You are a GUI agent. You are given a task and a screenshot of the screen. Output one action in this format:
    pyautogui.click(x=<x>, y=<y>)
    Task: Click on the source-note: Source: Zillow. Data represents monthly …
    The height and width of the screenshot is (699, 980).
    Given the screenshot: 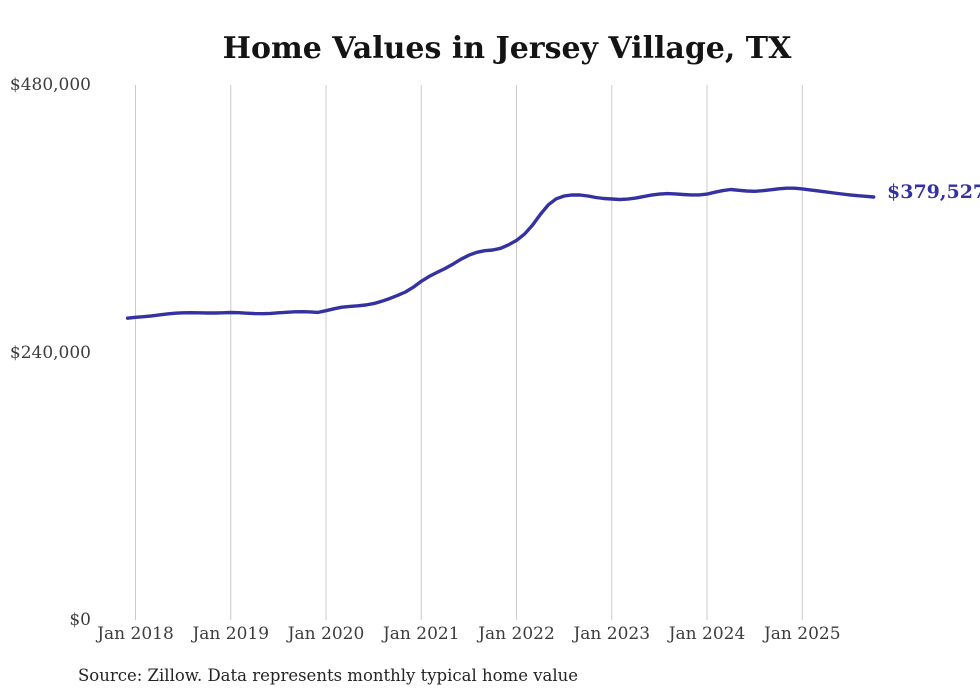 What is the action you would take?
    pyautogui.click(x=328, y=675)
    